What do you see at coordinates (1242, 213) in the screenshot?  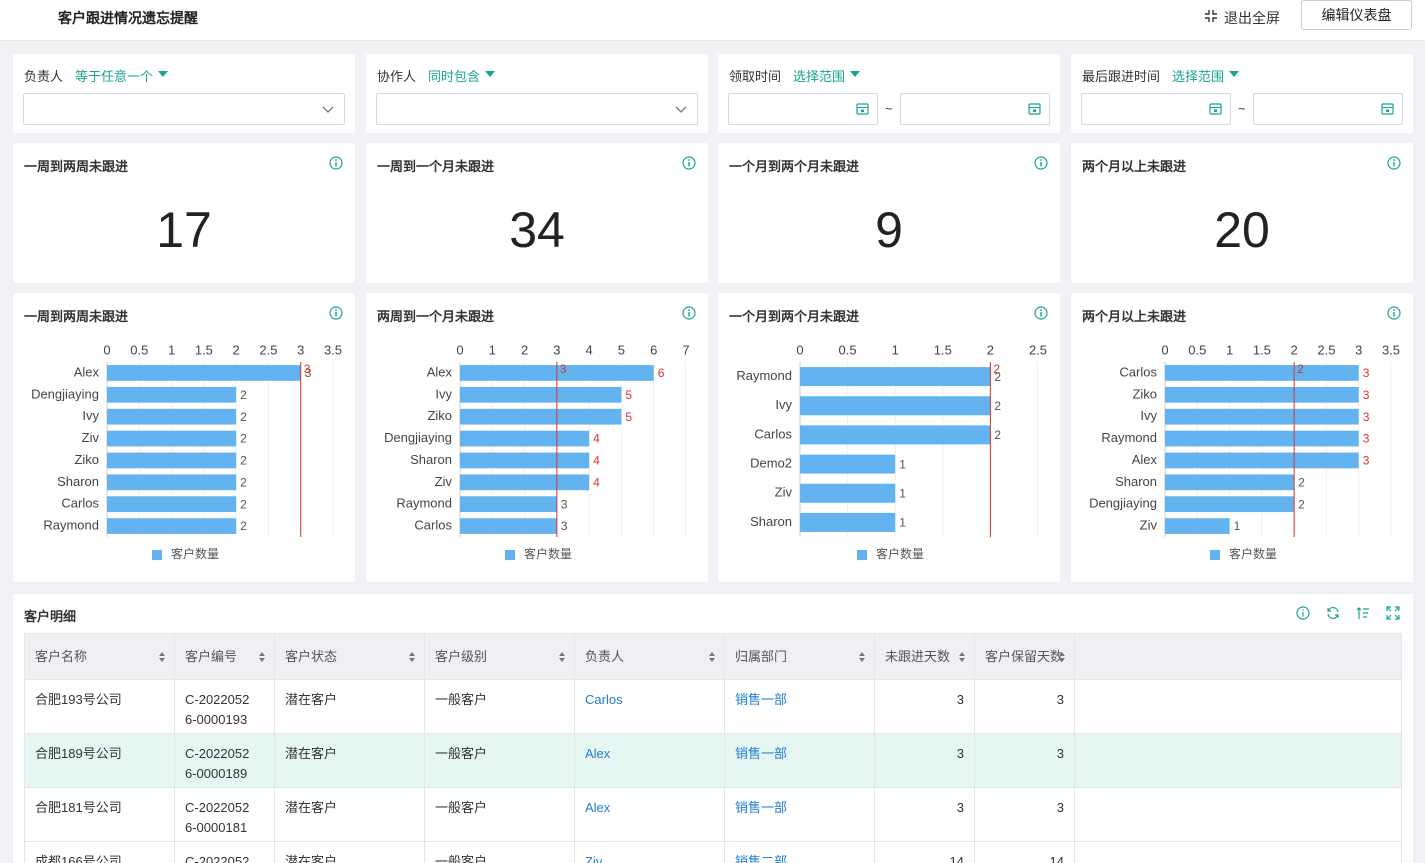 I see `kpi-card: 两个月以上未跟进 20` at bounding box center [1242, 213].